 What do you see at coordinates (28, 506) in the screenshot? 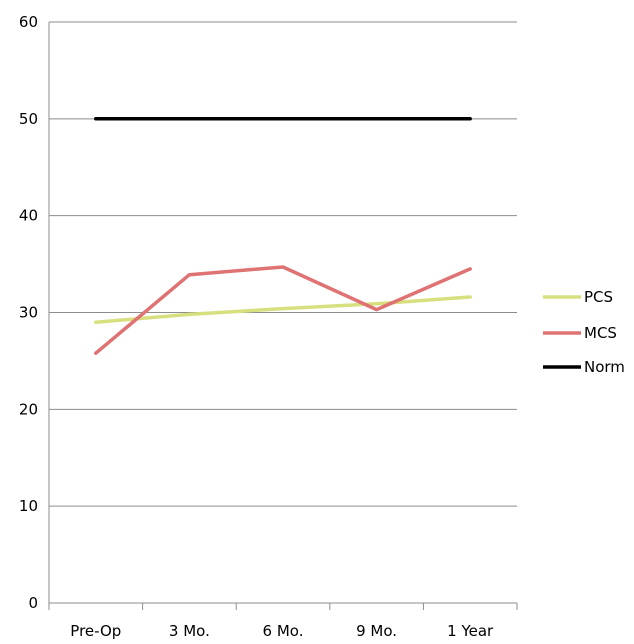
I see `y-tick-label: 10` at bounding box center [28, 506].